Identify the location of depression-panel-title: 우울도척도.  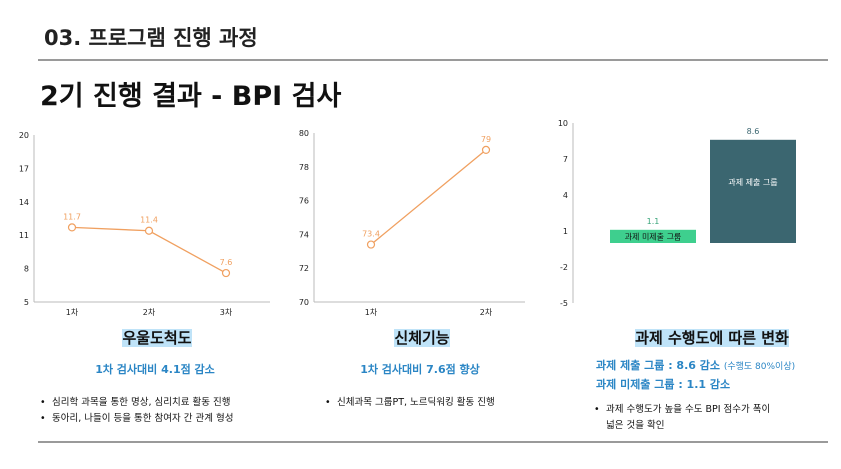
(157, 337).